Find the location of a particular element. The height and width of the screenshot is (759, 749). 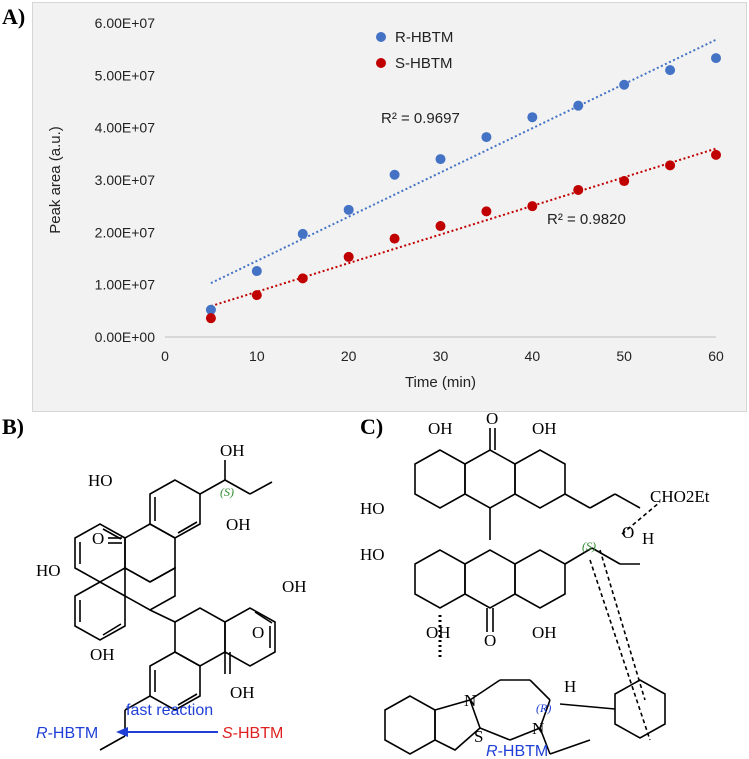

c-label-oh-3: OH is located at coordinates (438, 632).